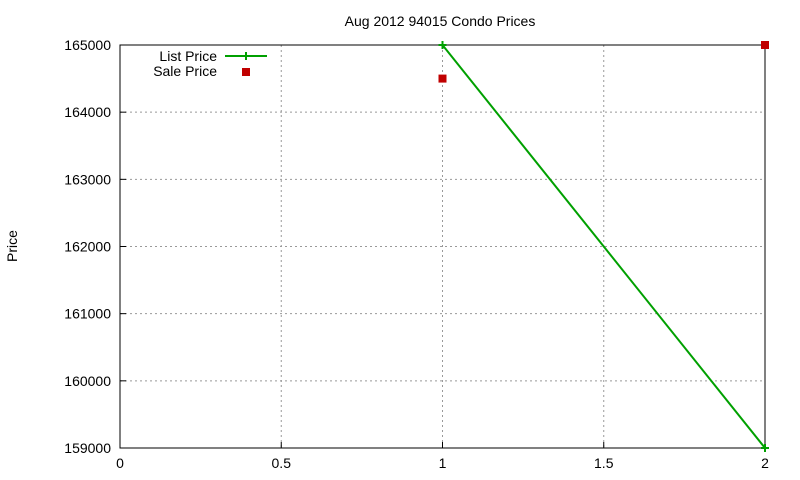  Describe the element at coordinates (87, 112) in the screenshot. I see `y-tick-label: 164000` at that location.